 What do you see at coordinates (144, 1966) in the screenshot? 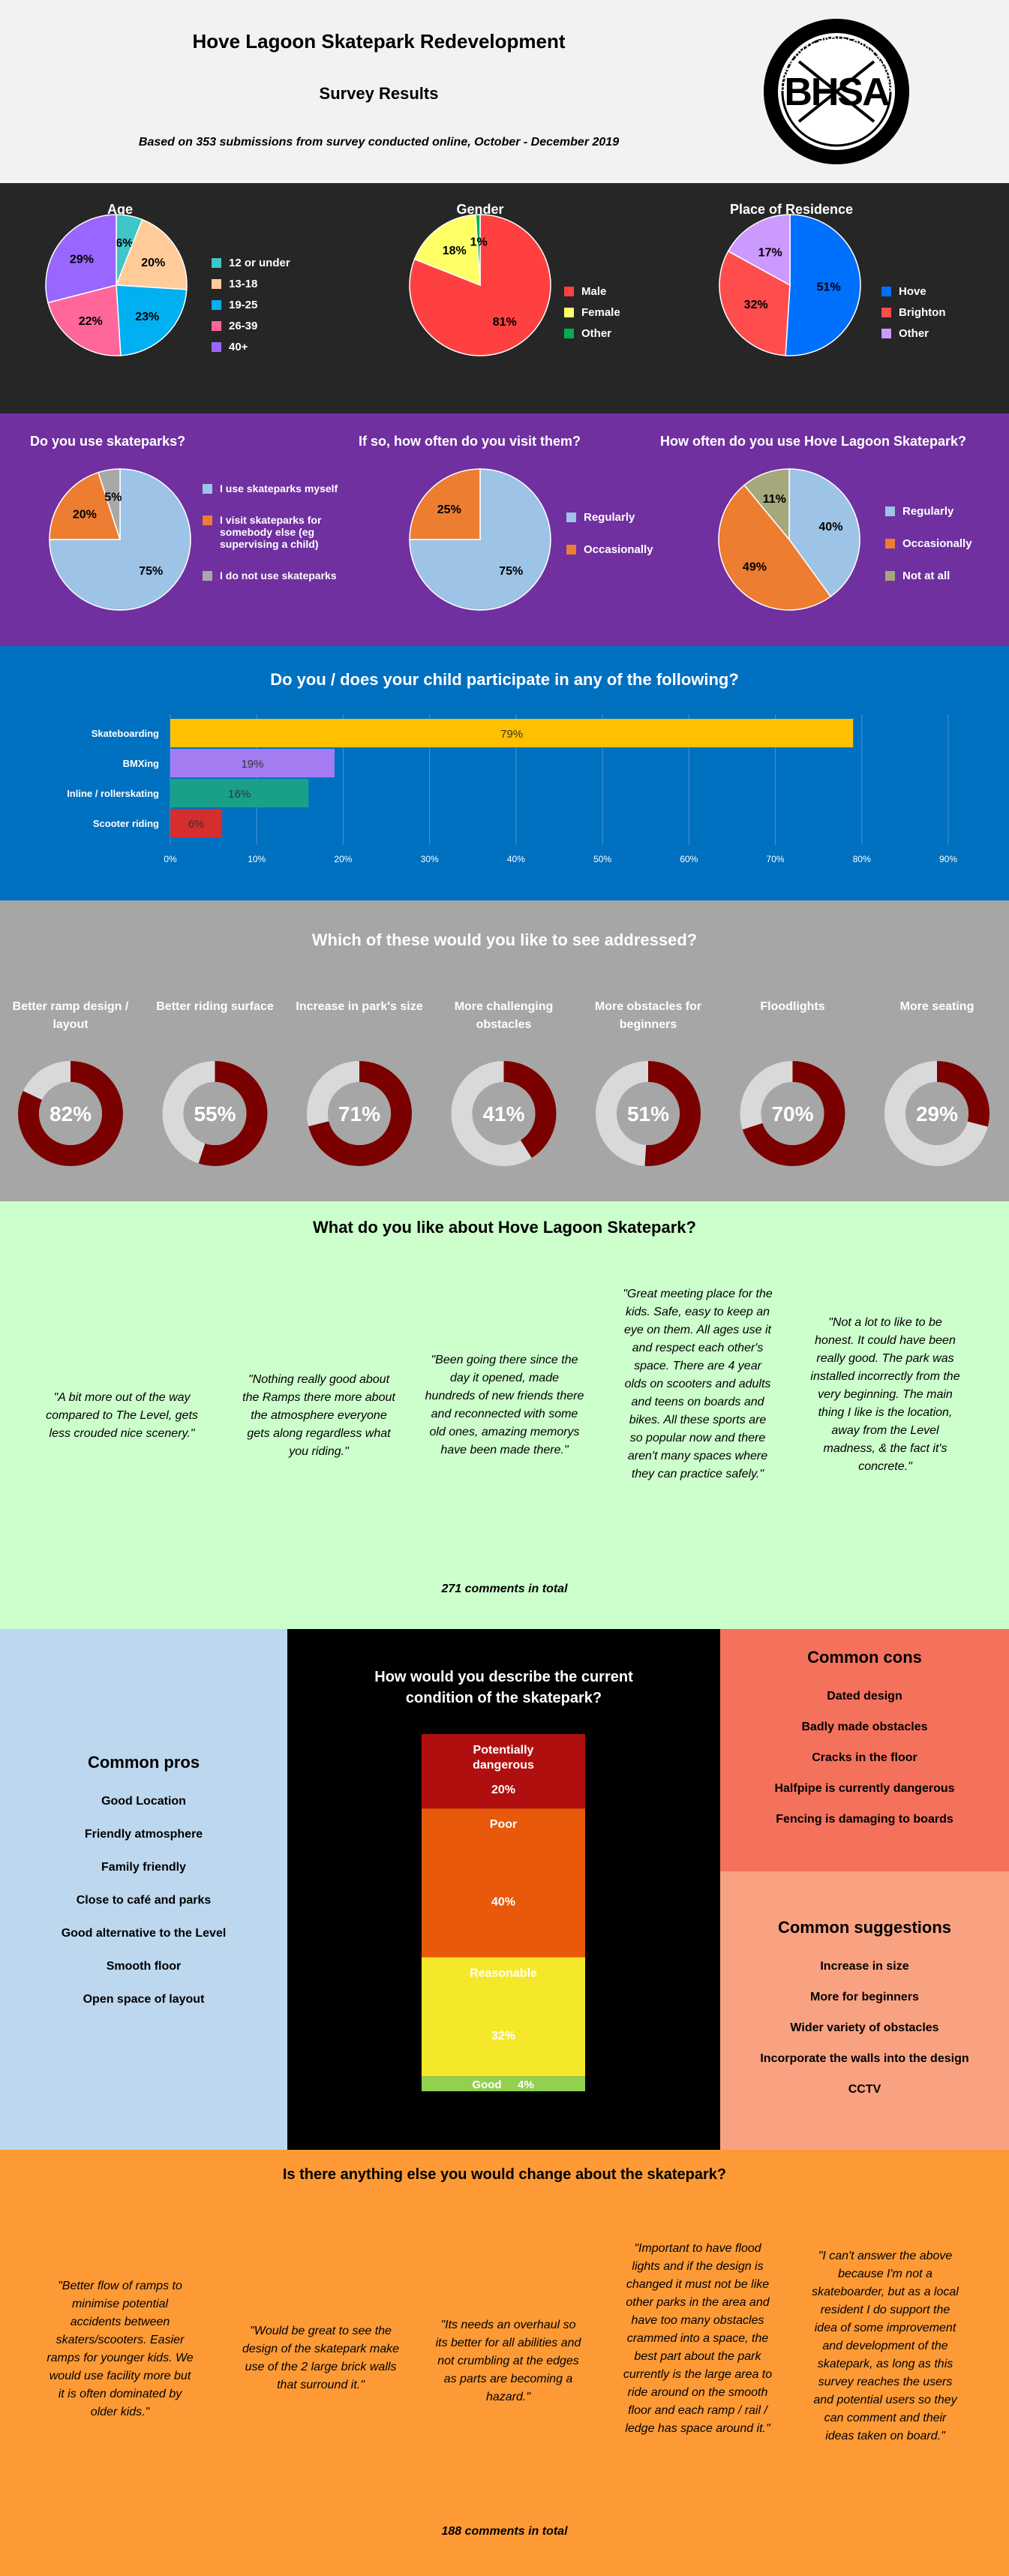
I see `pros-item: Smooth floor` at bounding box center [144, 1966].